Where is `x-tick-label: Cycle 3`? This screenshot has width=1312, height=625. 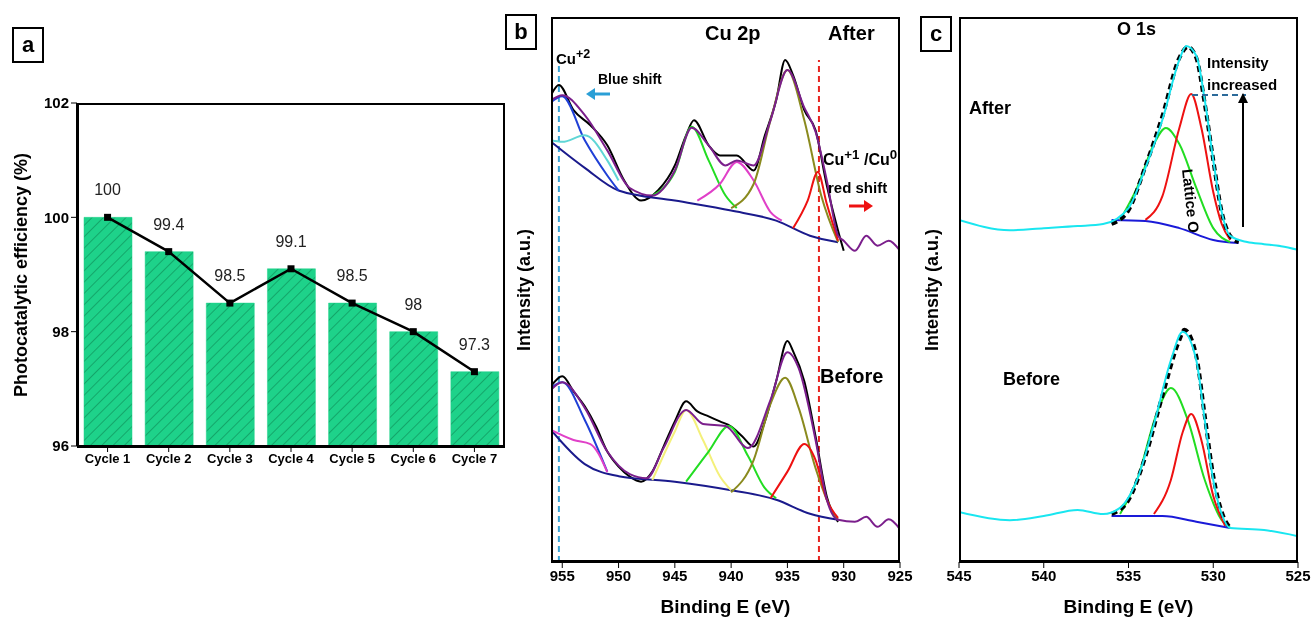
x-tick-label: Cycle 3 is located at coordinates (230, 459).